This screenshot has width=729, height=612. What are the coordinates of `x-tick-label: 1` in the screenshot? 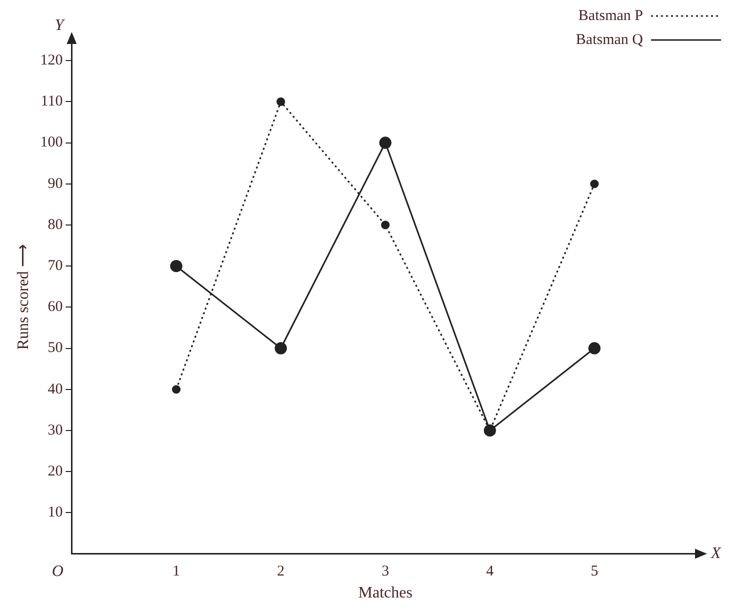 It's located at (176, 572).